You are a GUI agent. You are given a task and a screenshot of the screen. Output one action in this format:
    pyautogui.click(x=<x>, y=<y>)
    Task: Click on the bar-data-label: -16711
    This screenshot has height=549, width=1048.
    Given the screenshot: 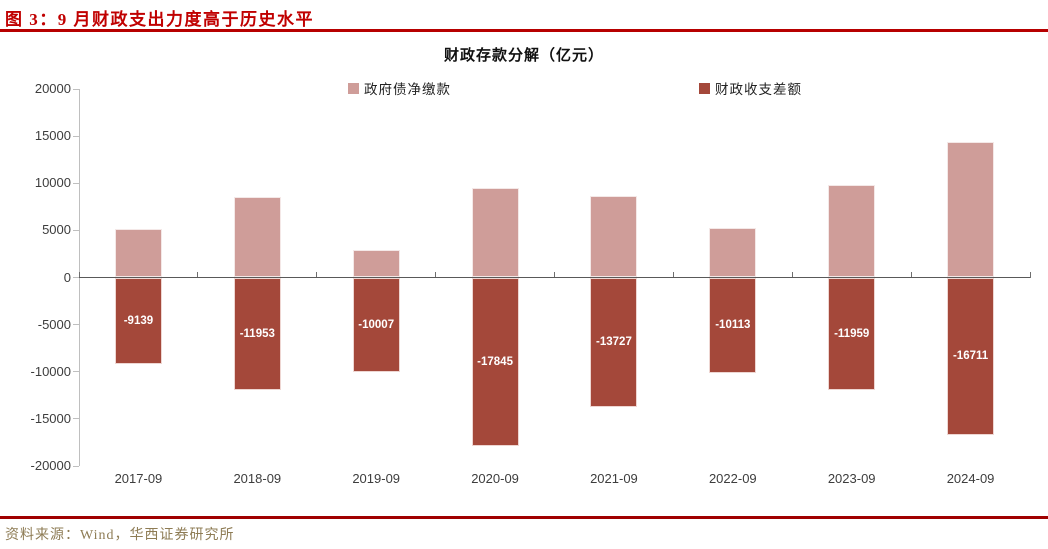 What is the action you would take?
    pyautogui.click(x=970, y=356)
    